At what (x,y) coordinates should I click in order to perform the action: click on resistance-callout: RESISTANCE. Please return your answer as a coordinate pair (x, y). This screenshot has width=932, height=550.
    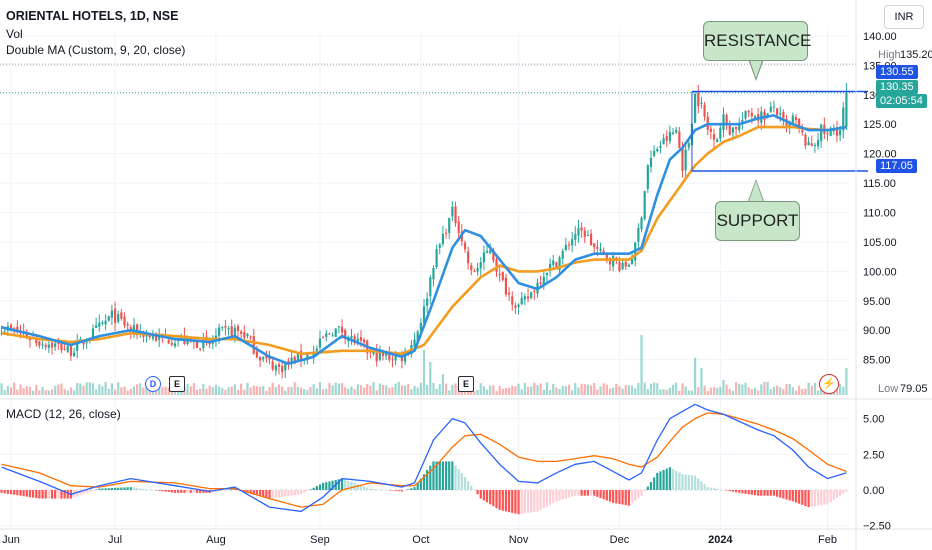
    Looking at the image, I should click on (757, 41).